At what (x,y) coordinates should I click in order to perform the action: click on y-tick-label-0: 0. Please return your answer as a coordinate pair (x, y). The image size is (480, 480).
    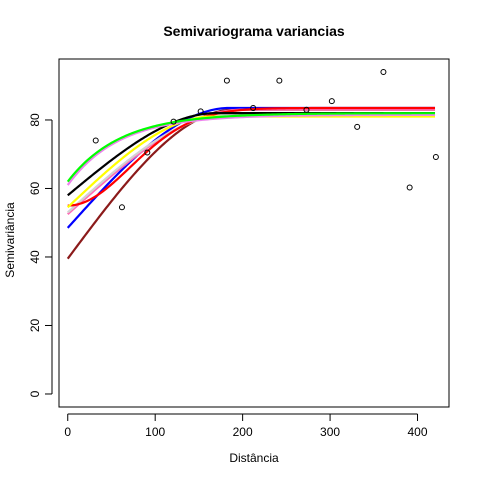
    Looking at the image, I should click on (35, 393).